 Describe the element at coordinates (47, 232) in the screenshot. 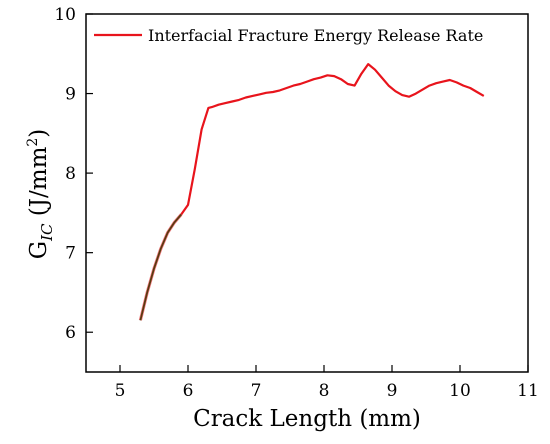

I see `y-axis-title-subscript: IC` at that location.